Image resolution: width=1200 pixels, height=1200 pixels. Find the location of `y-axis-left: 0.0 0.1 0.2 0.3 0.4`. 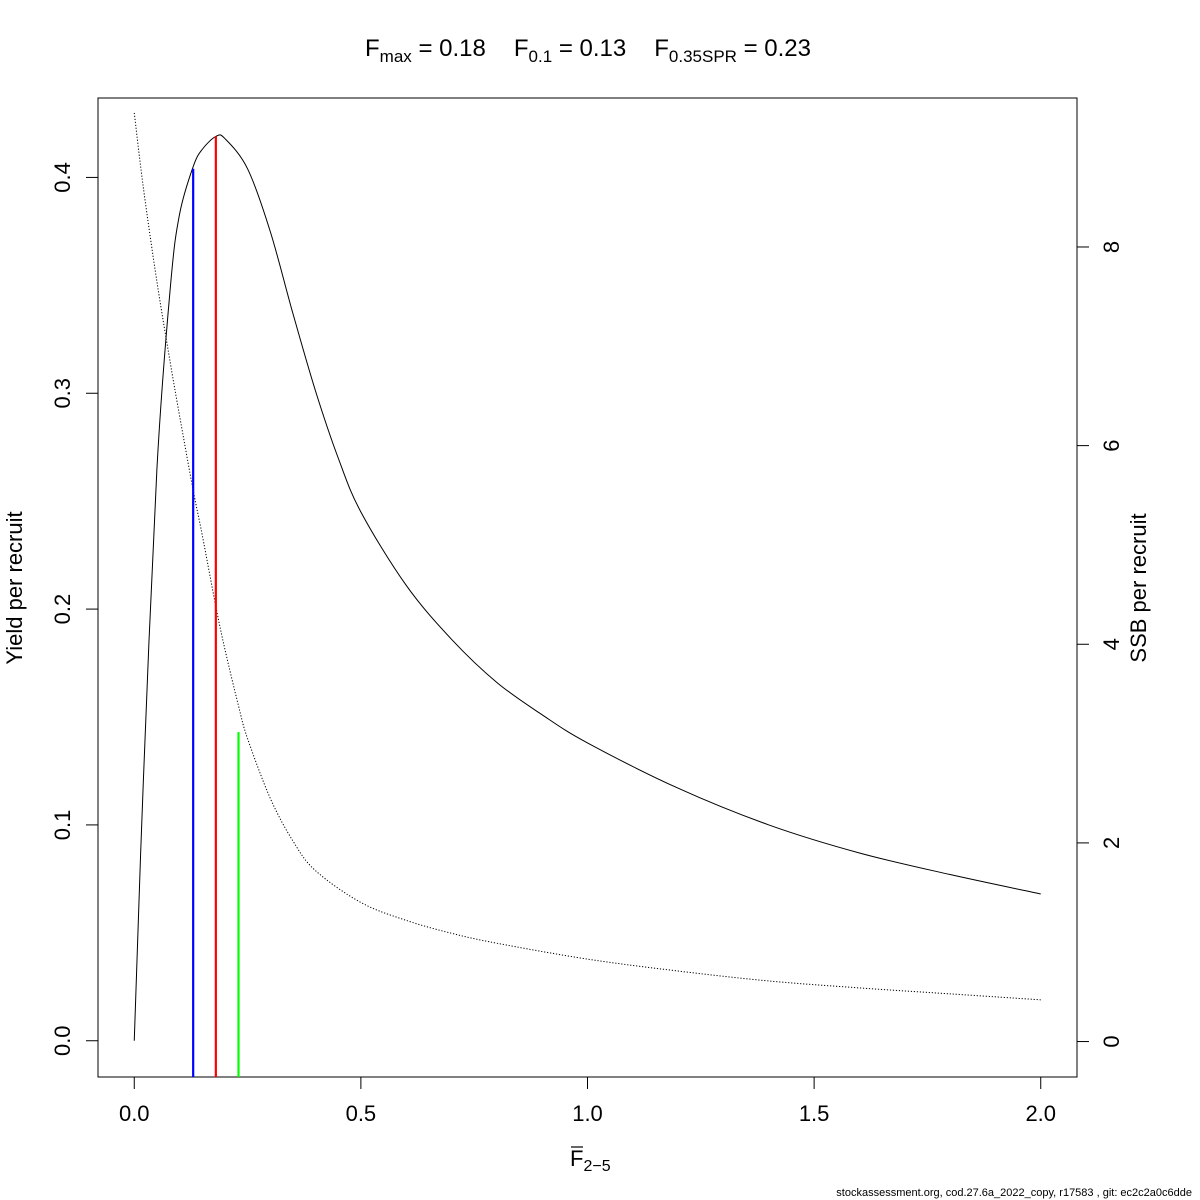

y-axis-left: 0.0 0.1 0.2 0.3 0.4 is located at coordinates (74, 609).